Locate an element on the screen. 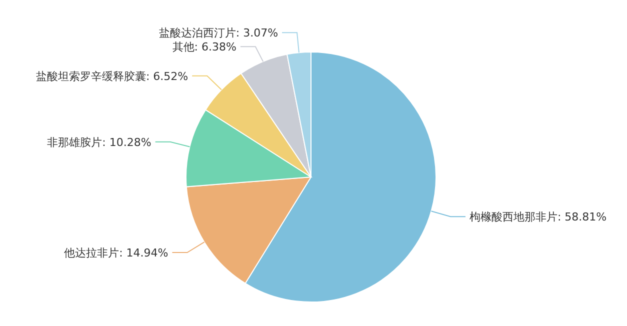  slice-label: 枸橼酸西地那非片: 58.81% is located at coordinates (538, 217).